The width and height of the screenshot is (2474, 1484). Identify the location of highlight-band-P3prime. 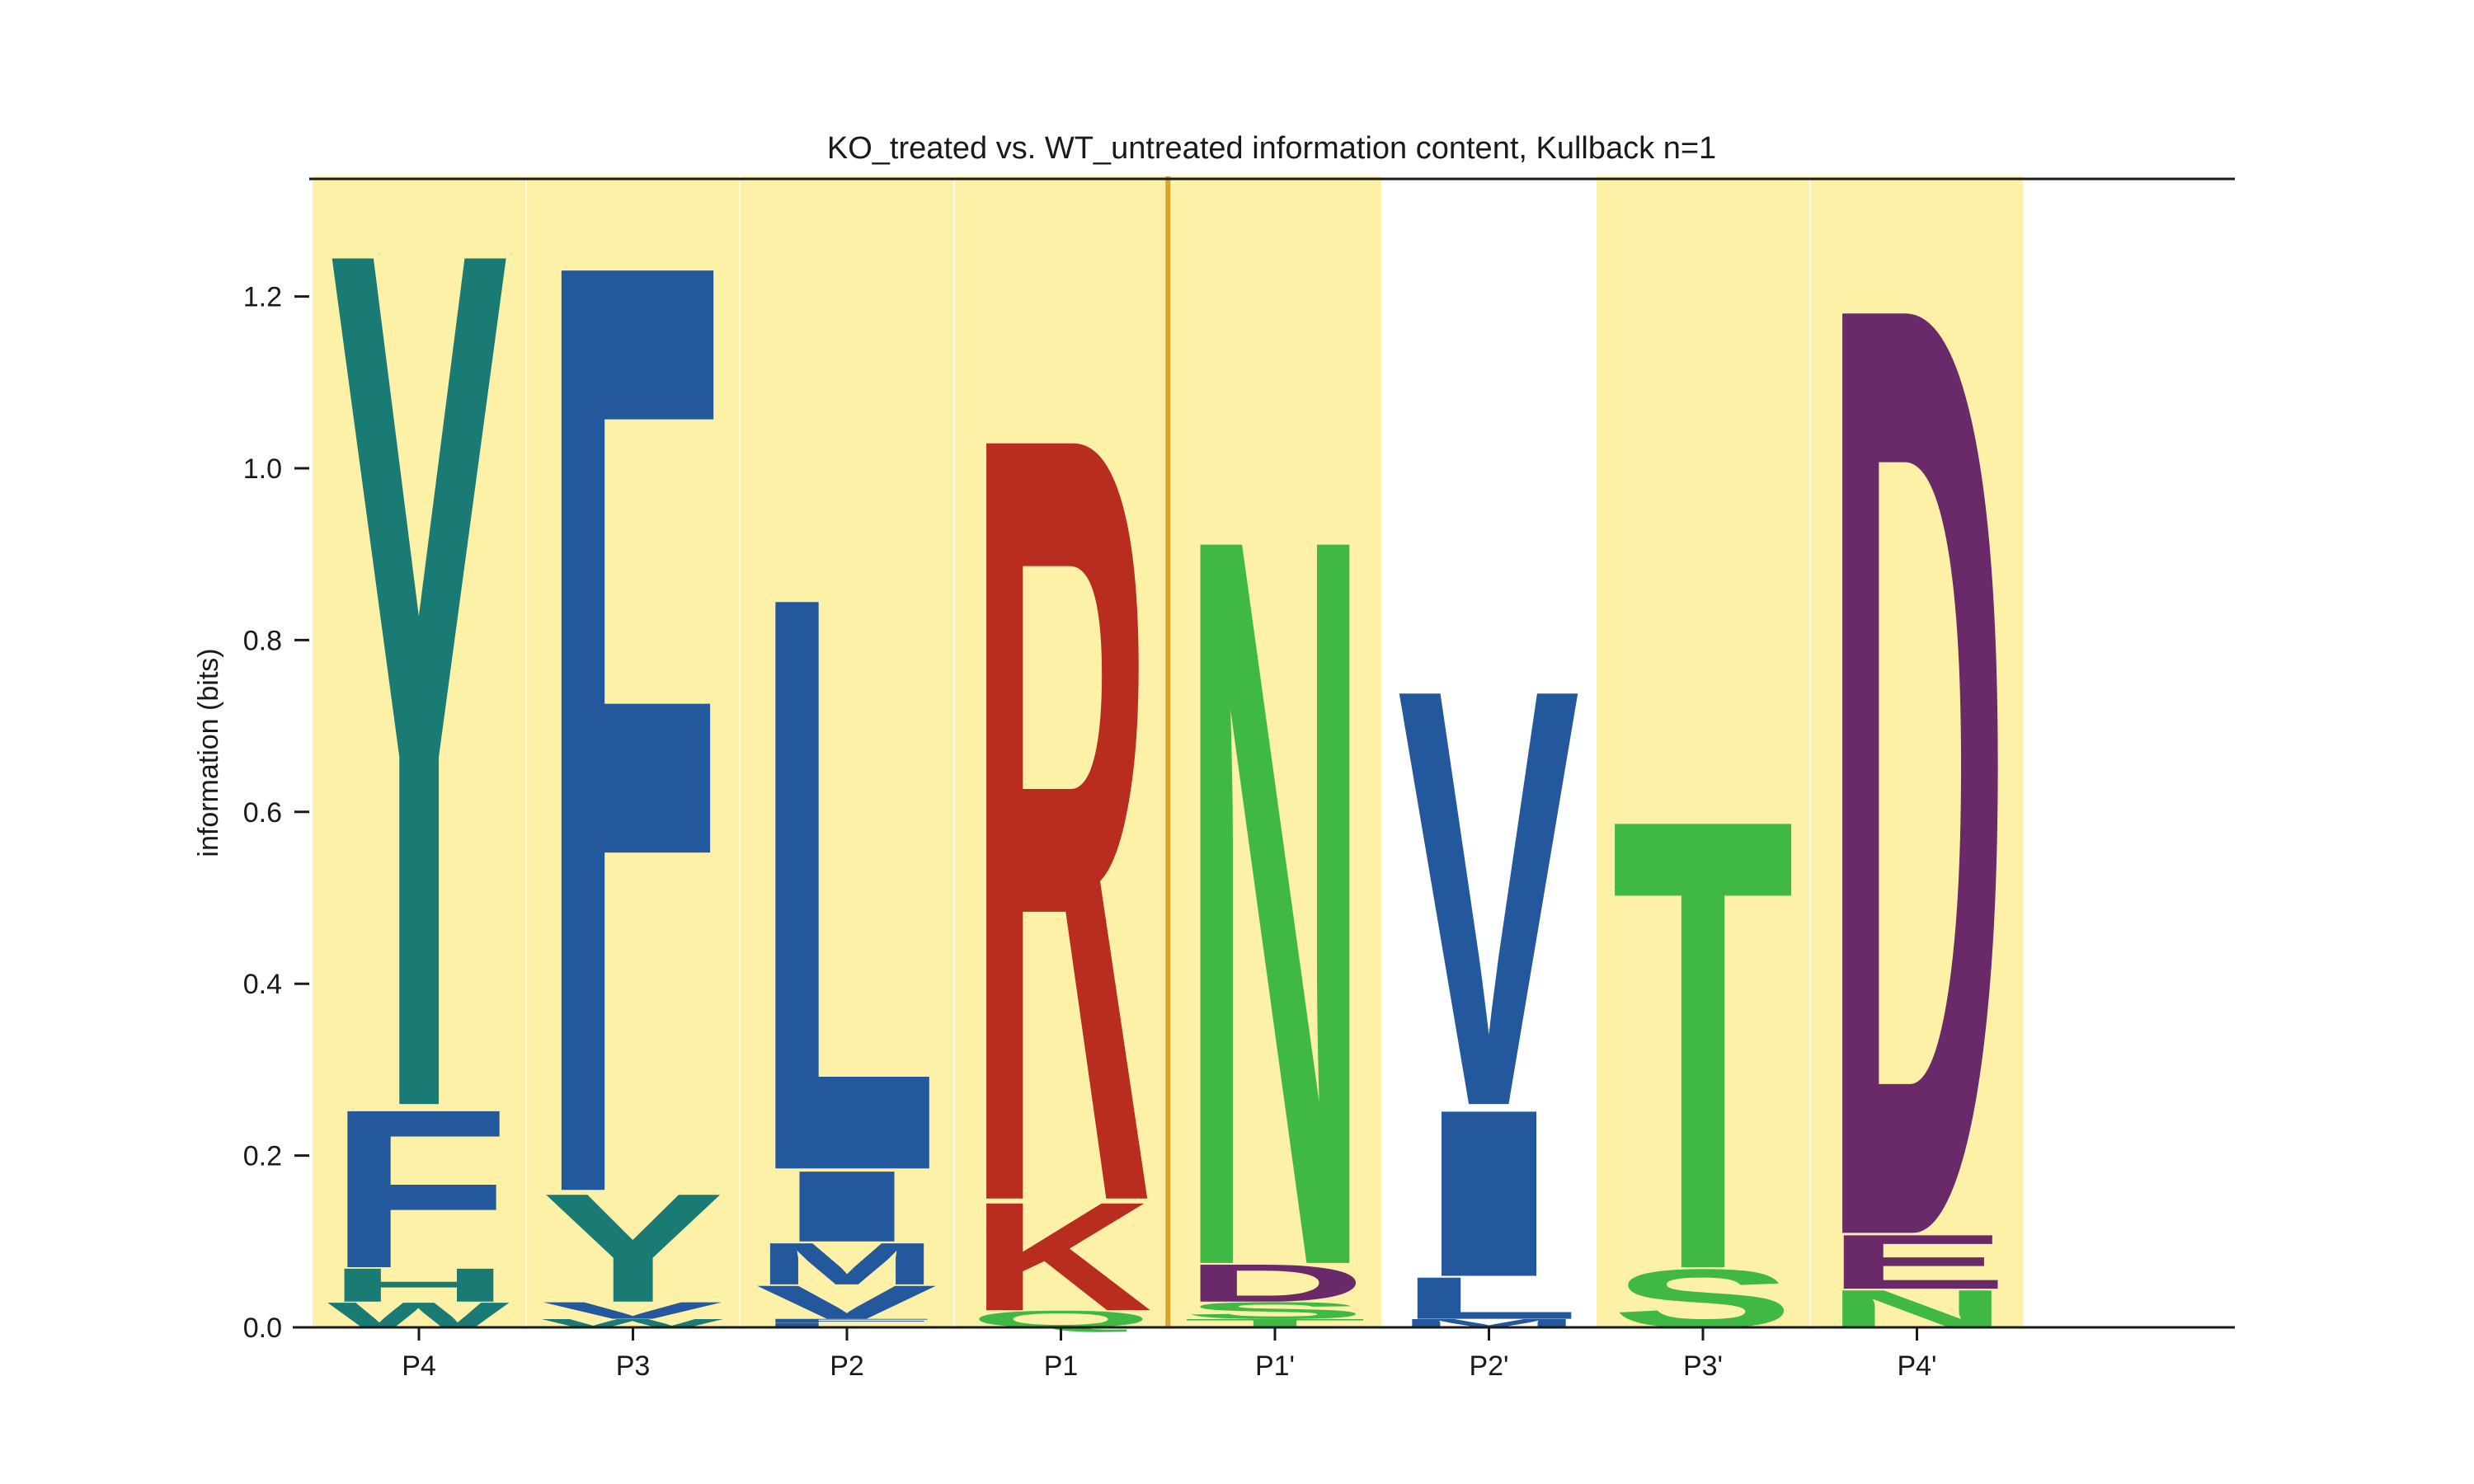
(1703, 752).